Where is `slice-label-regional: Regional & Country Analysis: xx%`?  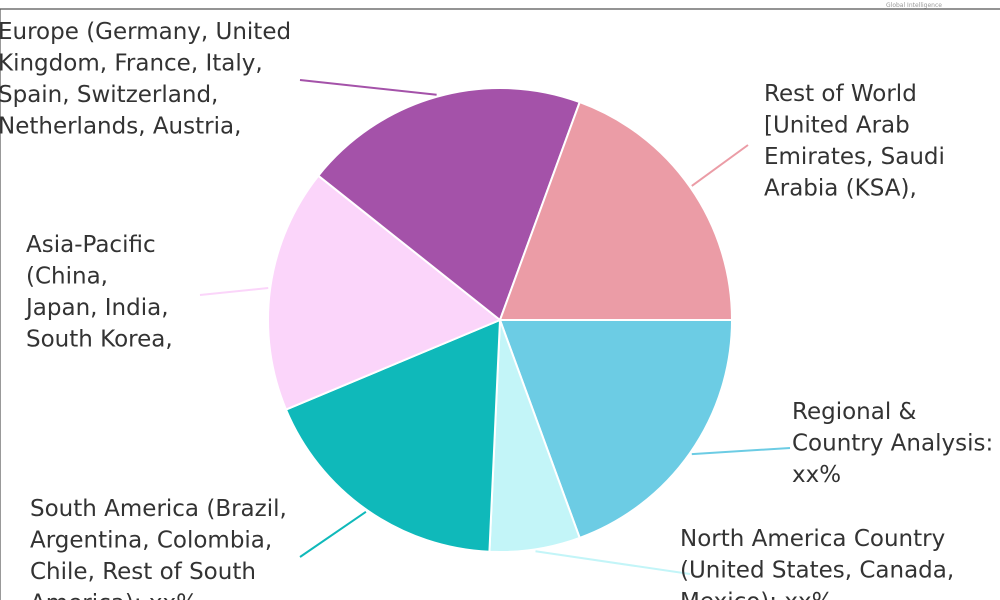
slice-label-regional: Regional & Country Analysis: xx% is located at coordinates (892, 443).